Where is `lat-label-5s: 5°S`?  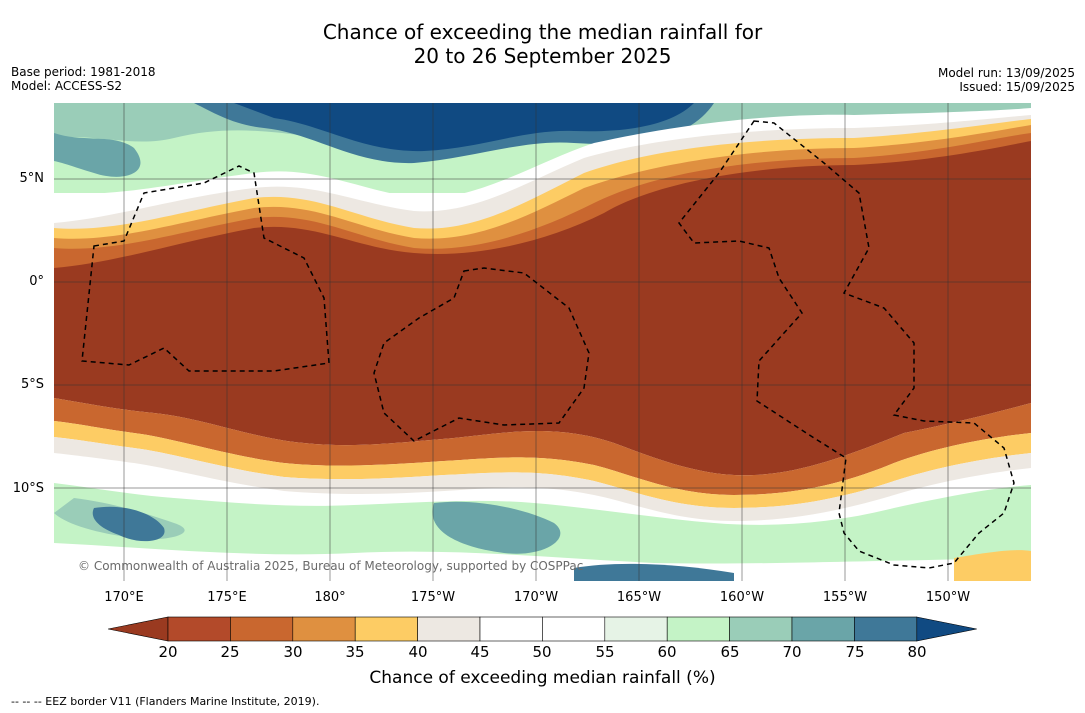
lat-label-5s: 5°S is located at coordinates (32, 384).